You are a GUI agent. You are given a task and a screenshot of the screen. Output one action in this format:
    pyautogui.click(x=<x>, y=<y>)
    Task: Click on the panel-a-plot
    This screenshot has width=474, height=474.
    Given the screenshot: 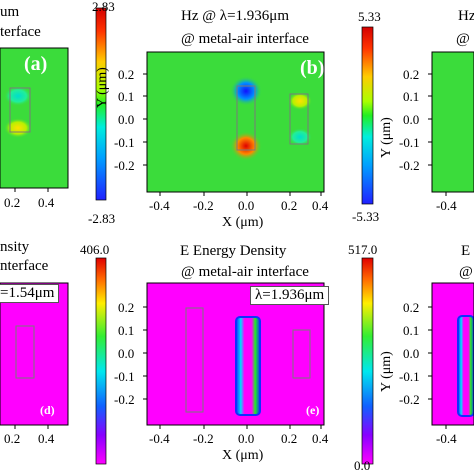 What is the action you would take?
    pyautogui.click(x=34, y=119)
    